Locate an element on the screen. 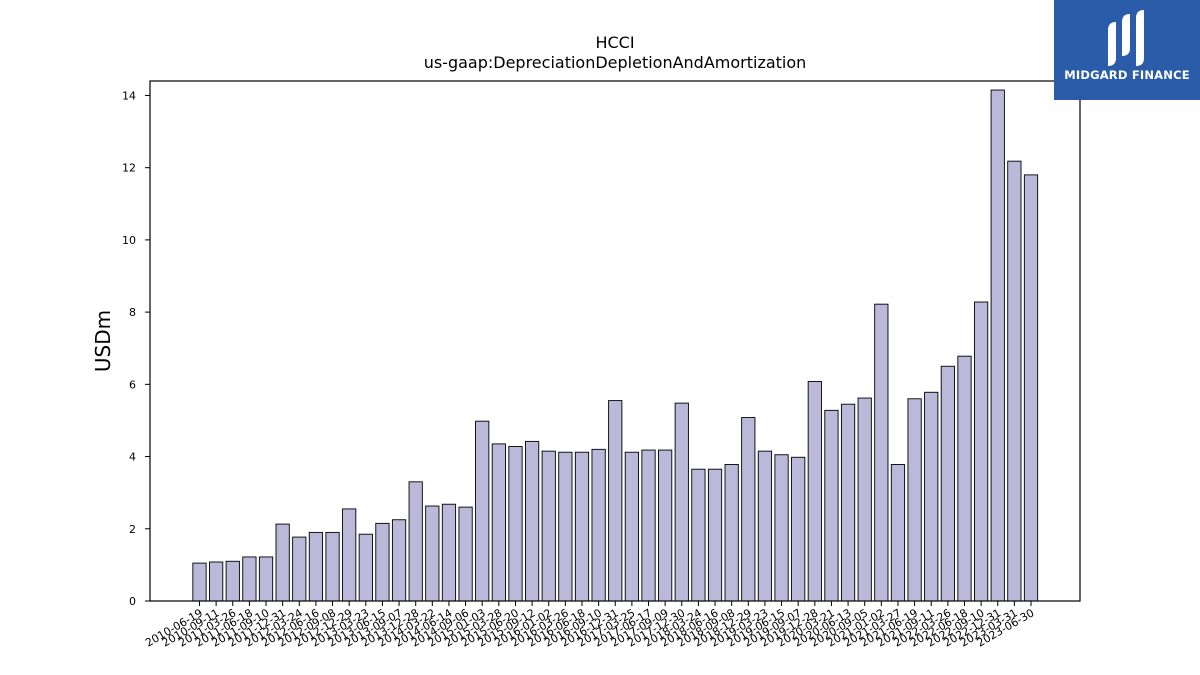 The image size is (1200, 675). y-tick-label: 4 is located at coordinates (132, 457).